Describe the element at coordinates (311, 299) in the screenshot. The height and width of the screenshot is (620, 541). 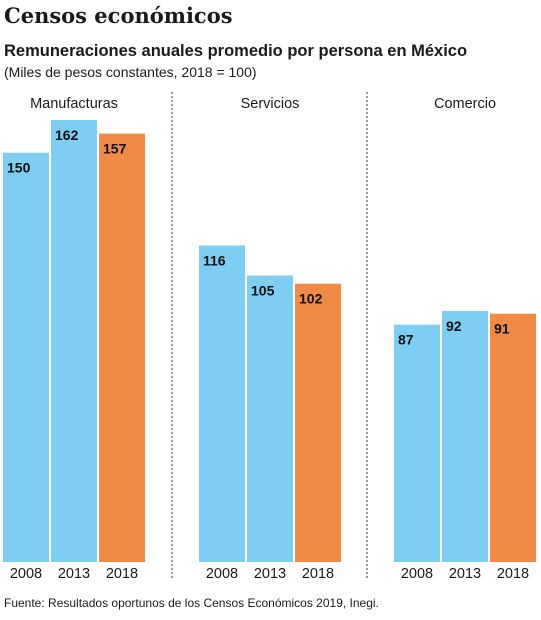
I see `value-label: 102` at that location.